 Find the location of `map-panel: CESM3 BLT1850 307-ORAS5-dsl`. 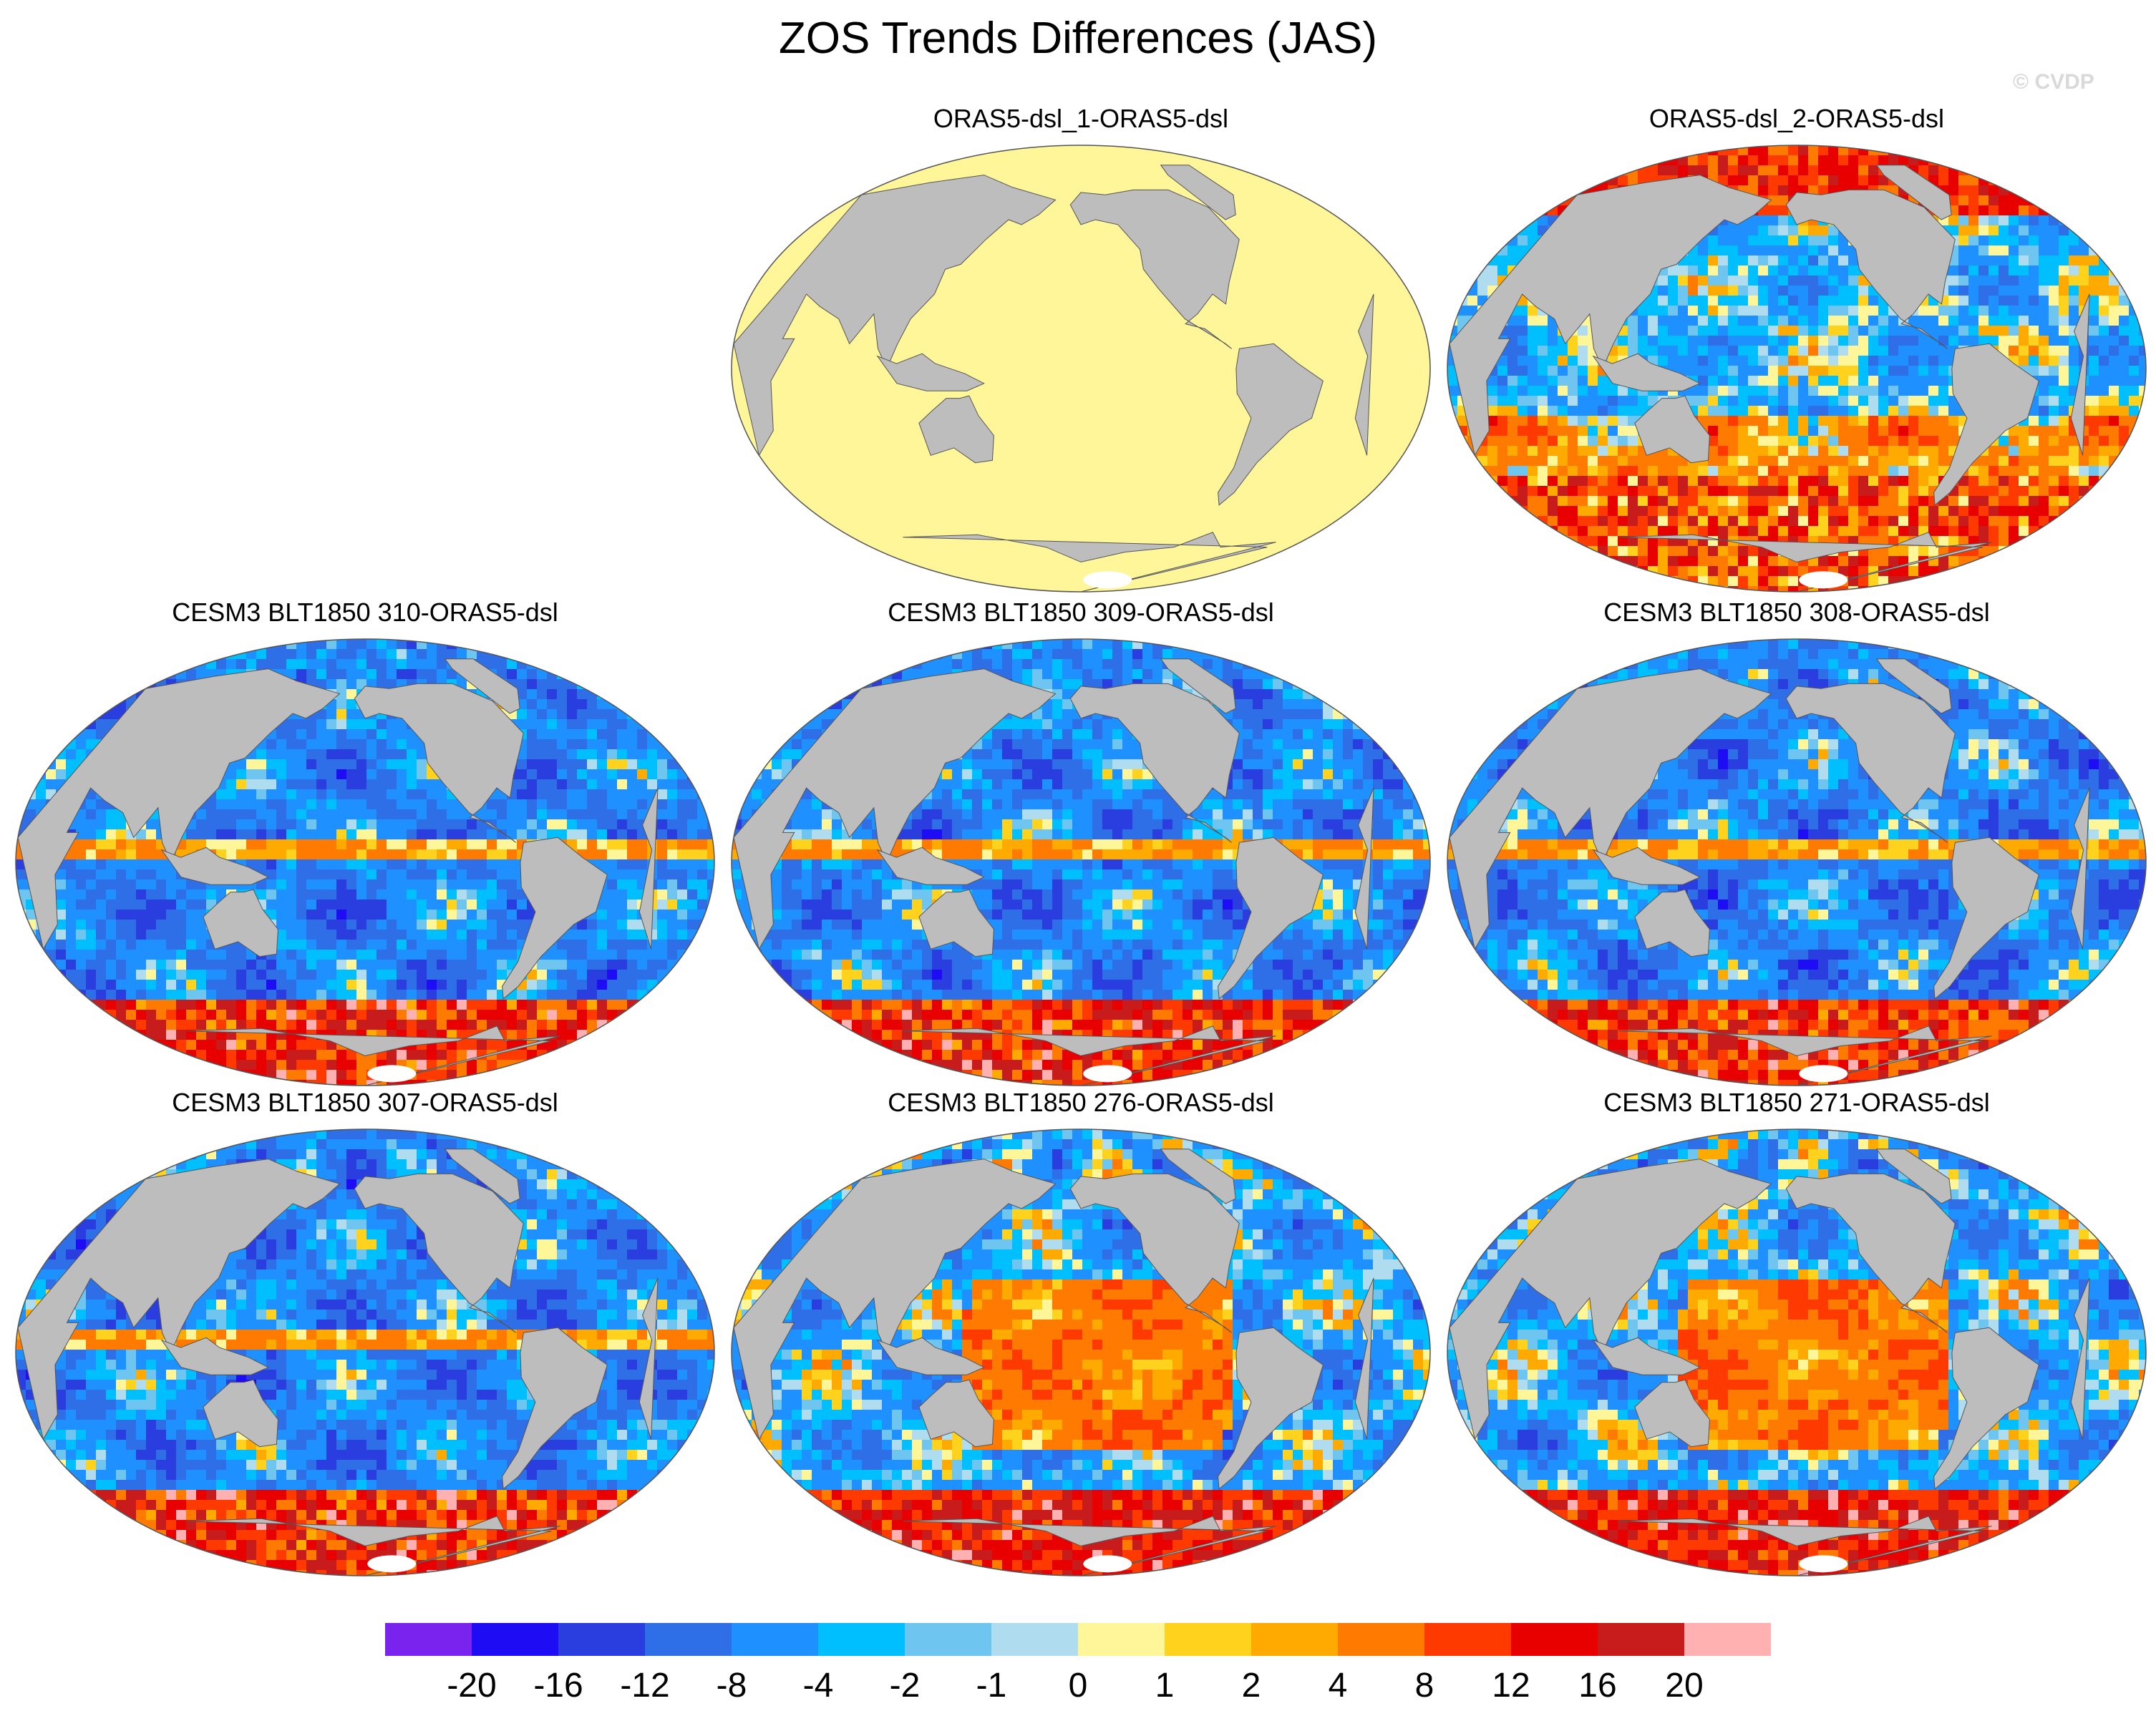

map-panel: CESM3 BLT1850 307-ORAS5-dsl is located at coordinates (365, 1334).